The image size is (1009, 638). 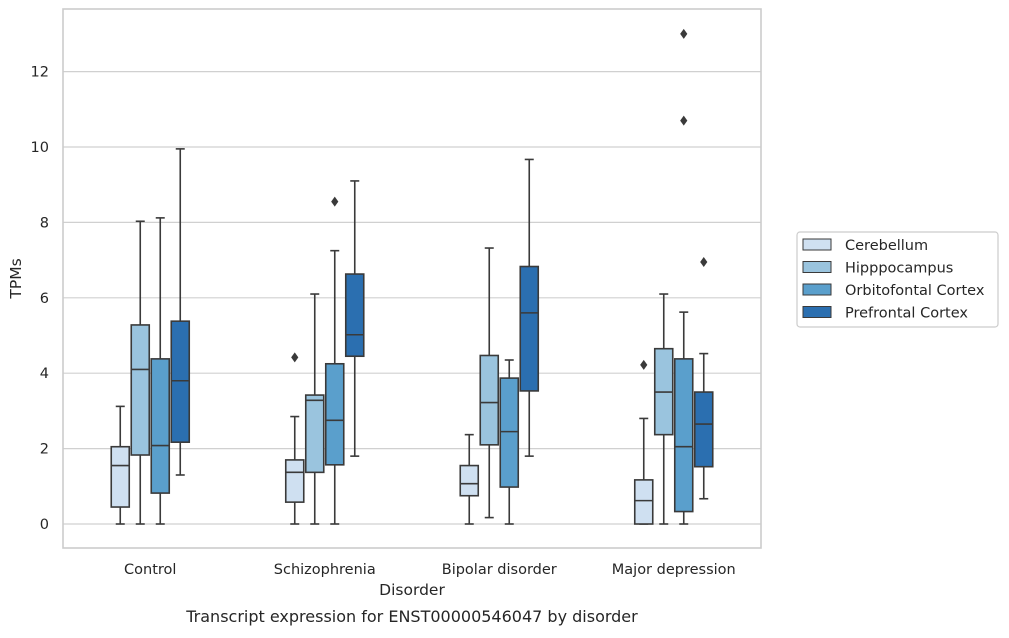 What do you see at coordinates (40, 73) in the screenshot?
I see `y-tick-label: 12` at bounding box center [40, 73].